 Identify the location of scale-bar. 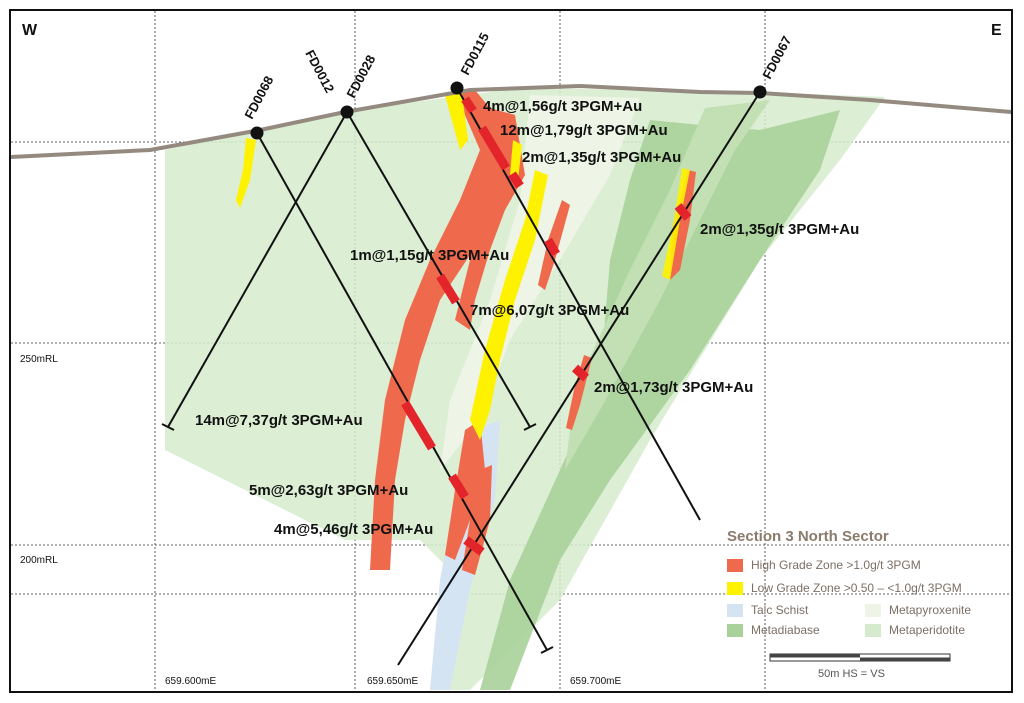
(860, 657).